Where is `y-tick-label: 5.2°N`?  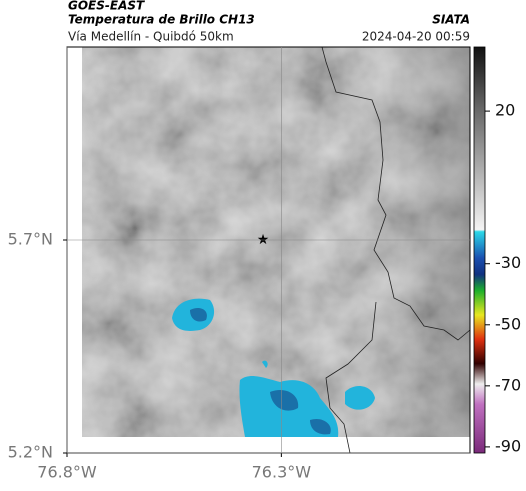
y-tick-label: 5.2°N is located at coordinates (30, 452).